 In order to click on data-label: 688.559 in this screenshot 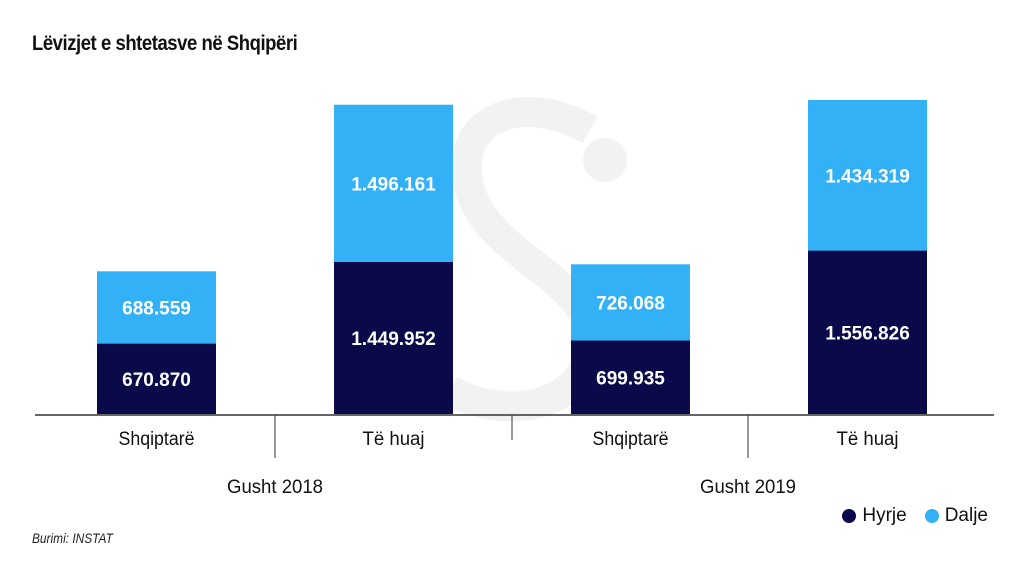, I will do `click(156, 308)`.